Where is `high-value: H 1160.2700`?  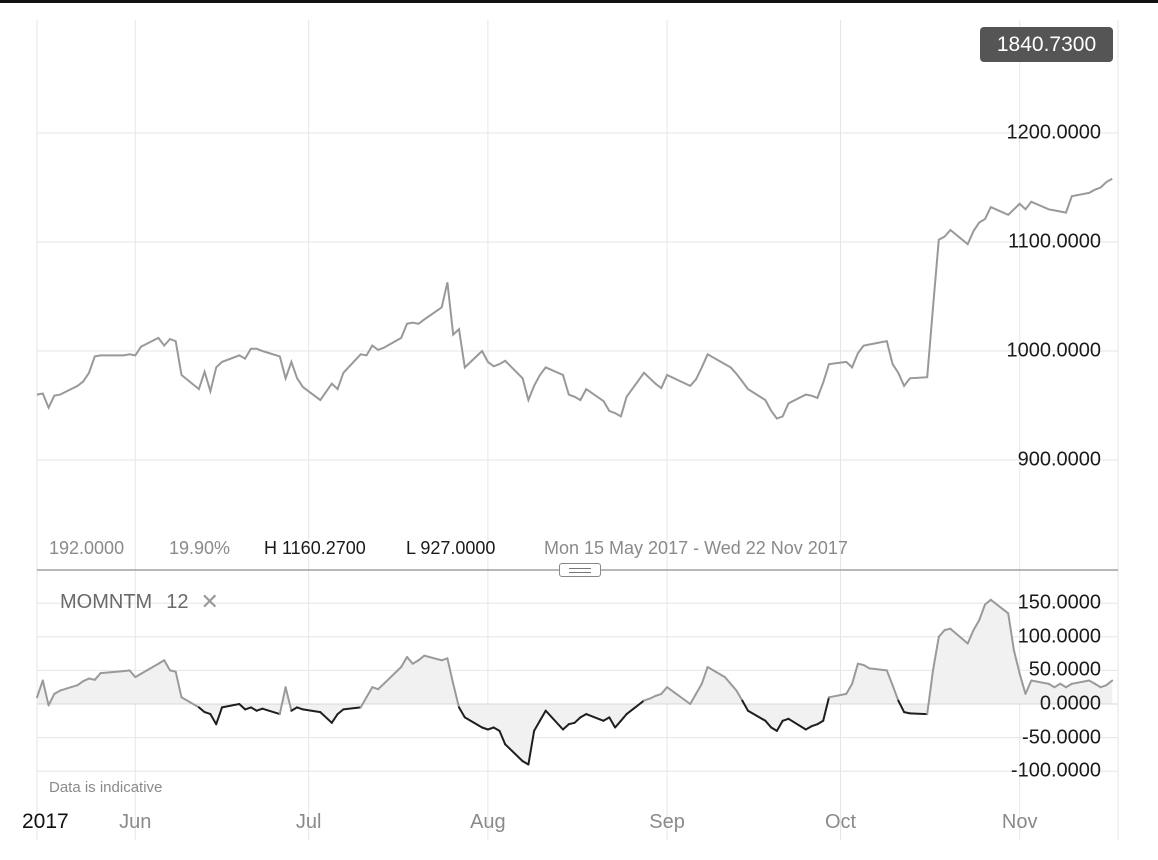
high-value: H 1160.2700 is located at coordinates (315, 548).